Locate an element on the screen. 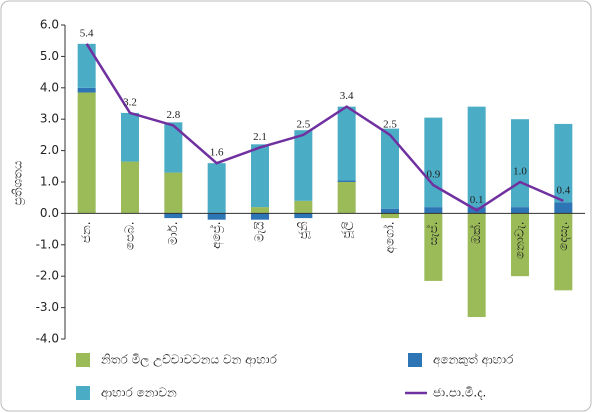 The image size is (593, 413). x-tick-label: නොවැ. is located at coordinates (520, 240).